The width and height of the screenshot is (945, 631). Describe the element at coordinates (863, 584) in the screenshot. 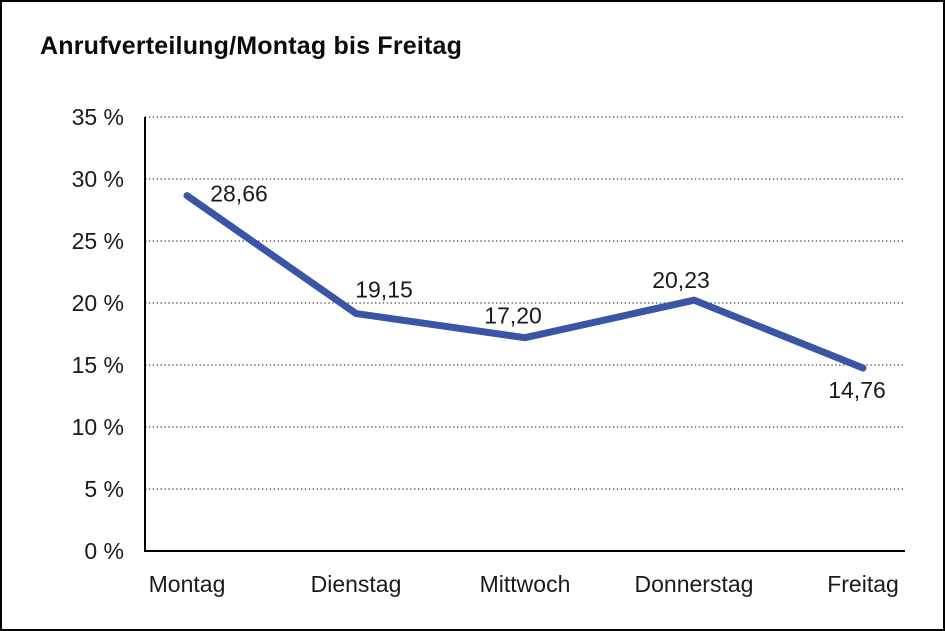

I see `x-category-label: Freitag` at that location.